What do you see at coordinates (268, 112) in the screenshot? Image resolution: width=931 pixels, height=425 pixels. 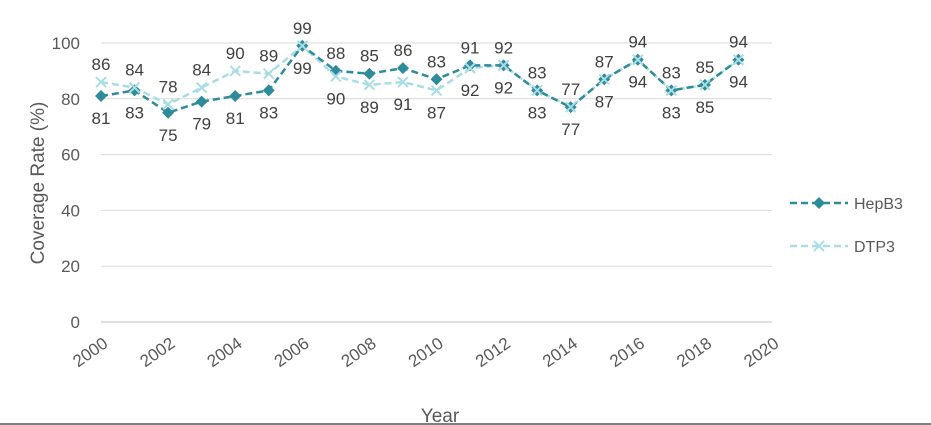 I see `hepb3-label-2005: 83` at bounding box center [268, 112].